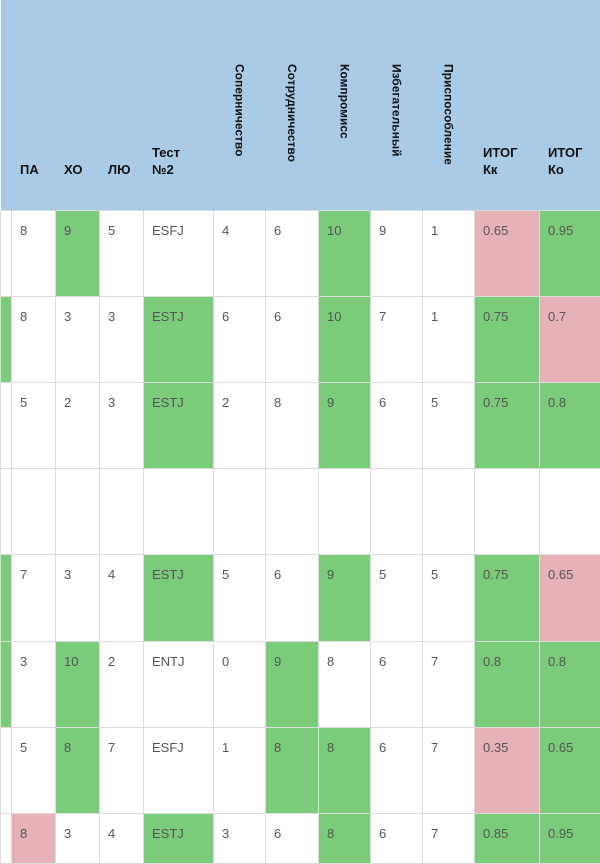 The width and height of the screenshot is (600, 864). What do you see at coordinates (396, 105) in the screenshot?
I see `column-header: Избегательный` at bounding box center [396, 105].